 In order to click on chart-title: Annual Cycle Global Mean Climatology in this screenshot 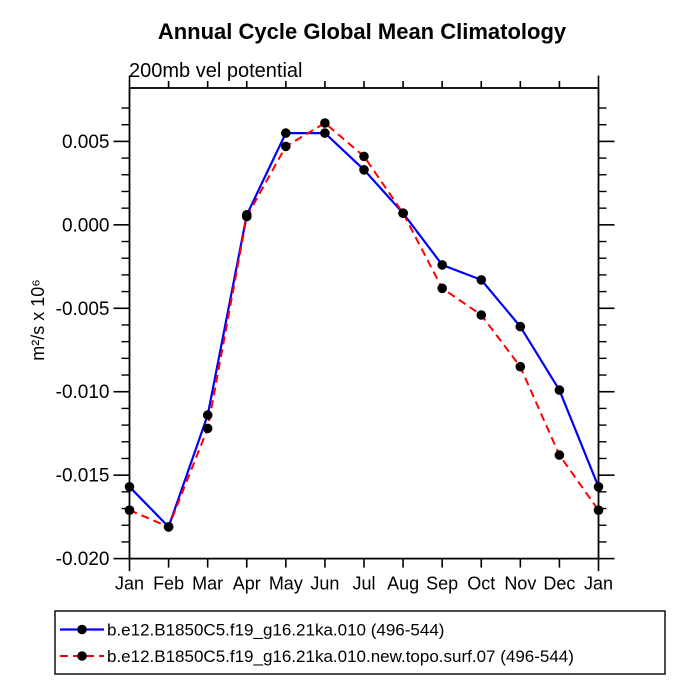, I will do `click(362, 31)`.